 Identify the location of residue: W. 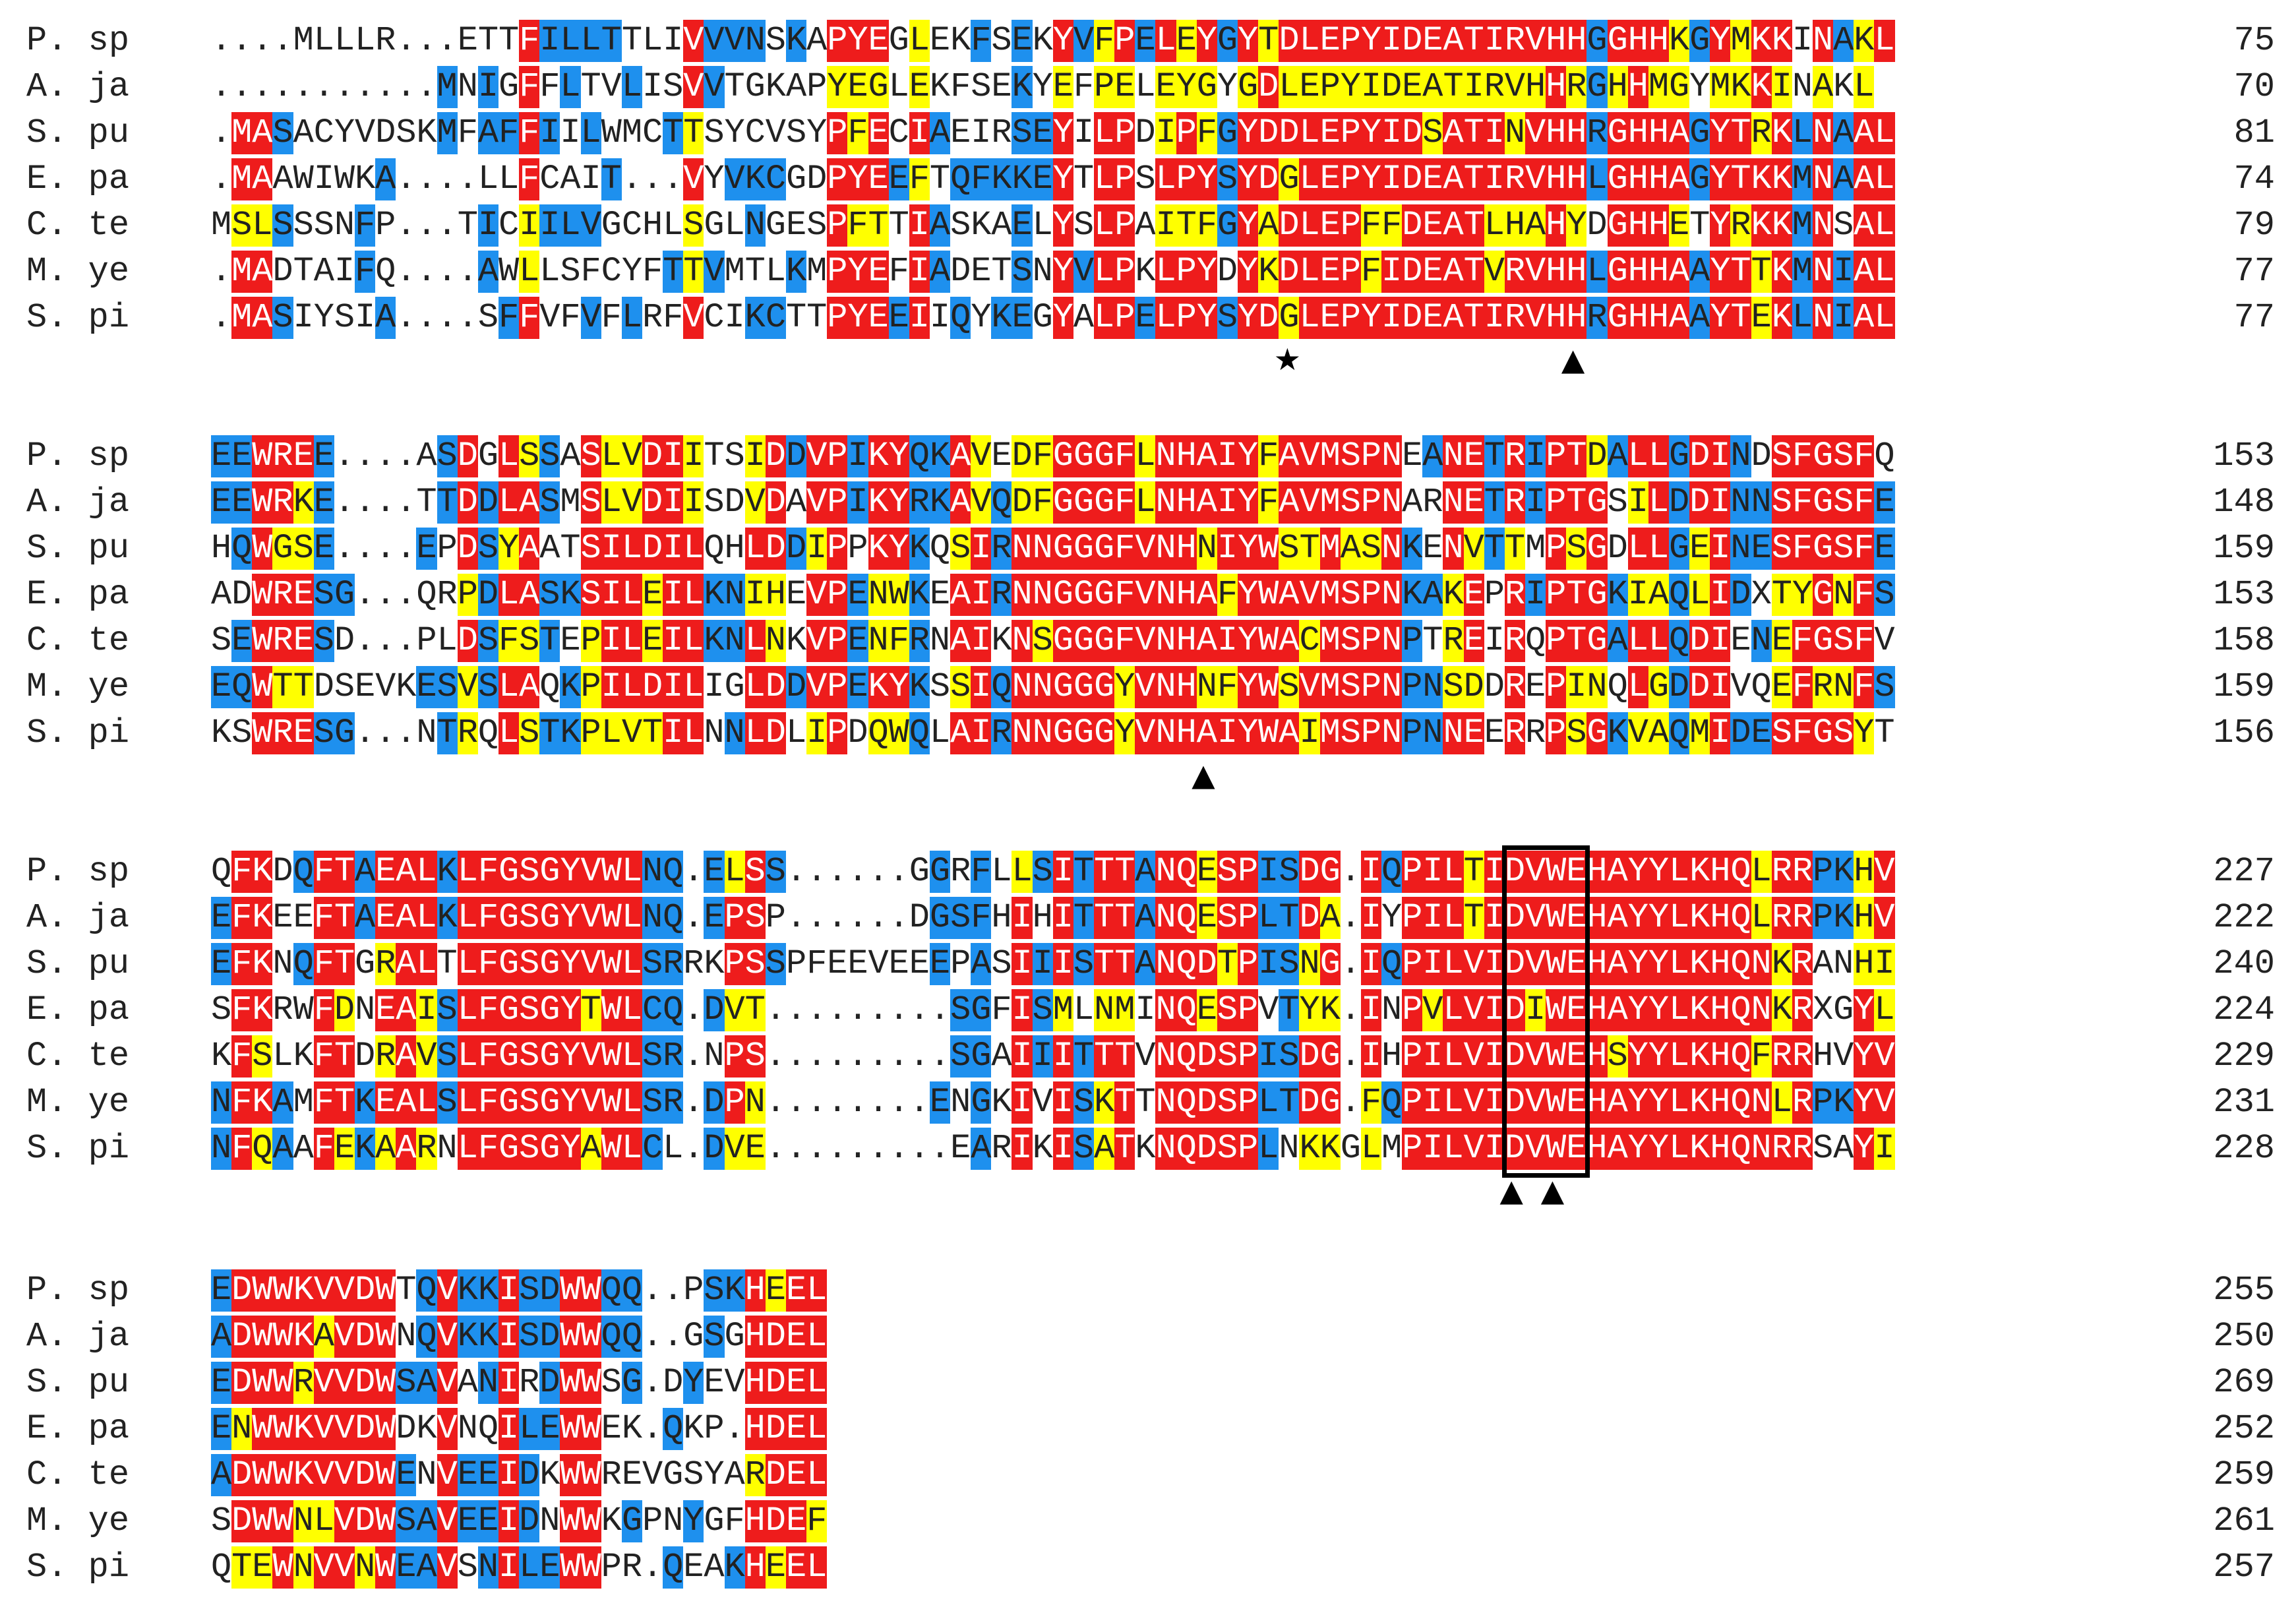
(262, 595).